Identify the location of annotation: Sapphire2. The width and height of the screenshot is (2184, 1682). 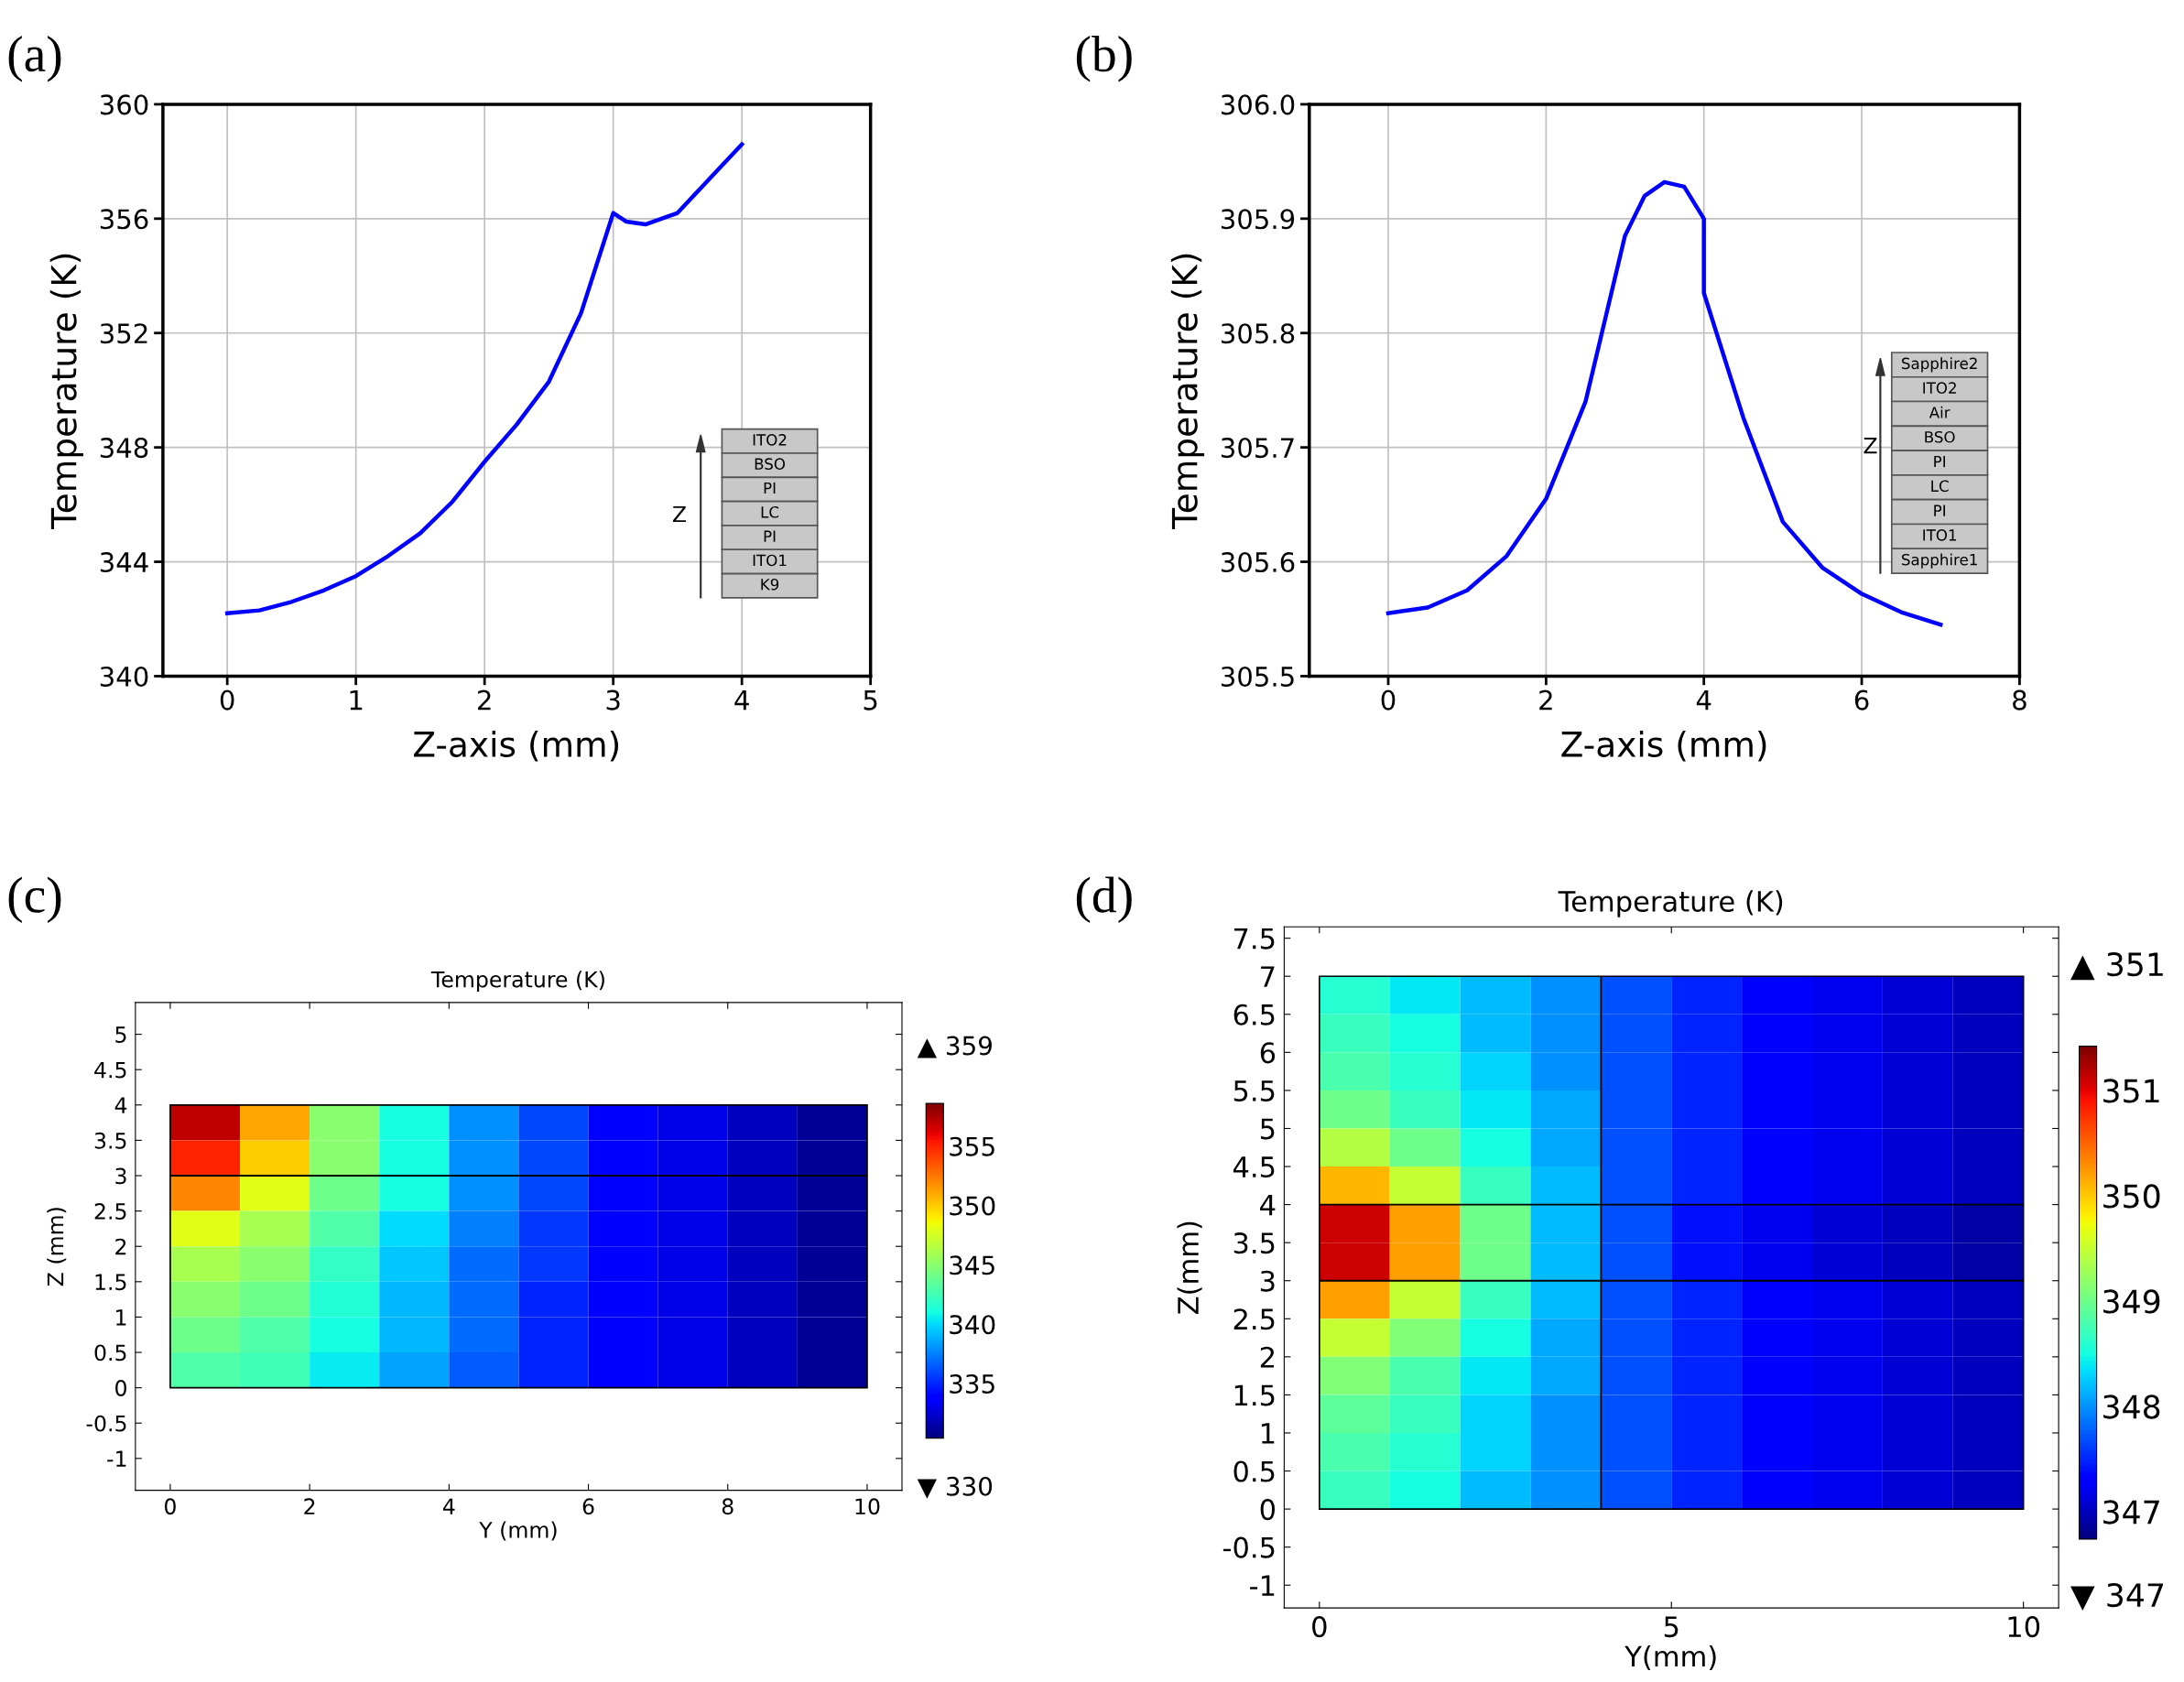
(1939, 365).